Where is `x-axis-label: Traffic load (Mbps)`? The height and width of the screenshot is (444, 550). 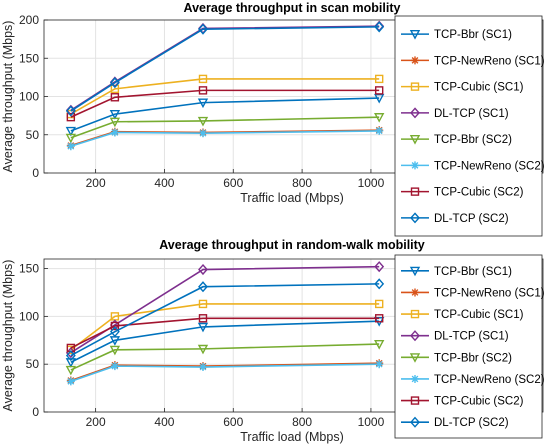
x-axis-label: Traffic load (Mbps) is located at coordinates (292, 437).